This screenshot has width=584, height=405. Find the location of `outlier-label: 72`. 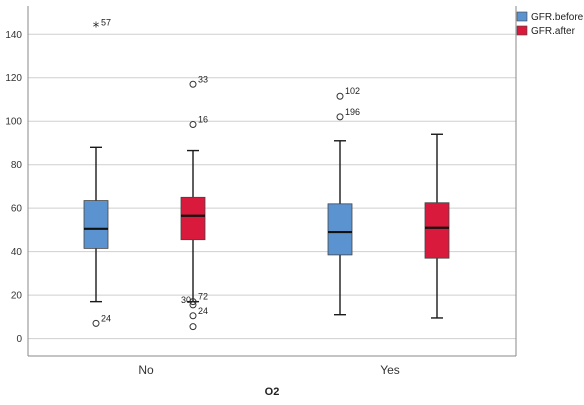

outlier-label: 72 is located at coordinates (203, 297).